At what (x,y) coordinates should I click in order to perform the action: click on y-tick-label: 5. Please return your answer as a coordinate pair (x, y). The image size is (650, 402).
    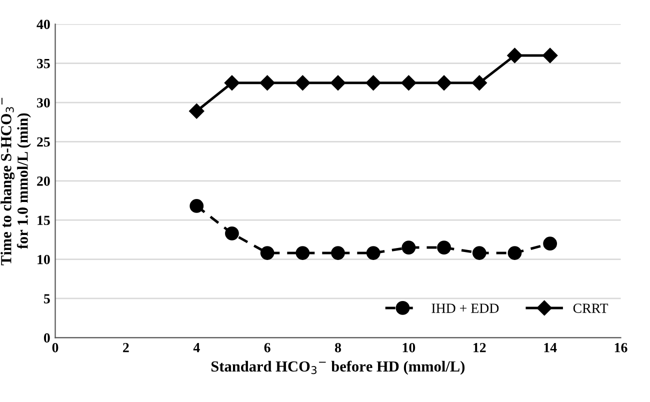
    Looking at the image, I should click on (47, 299).